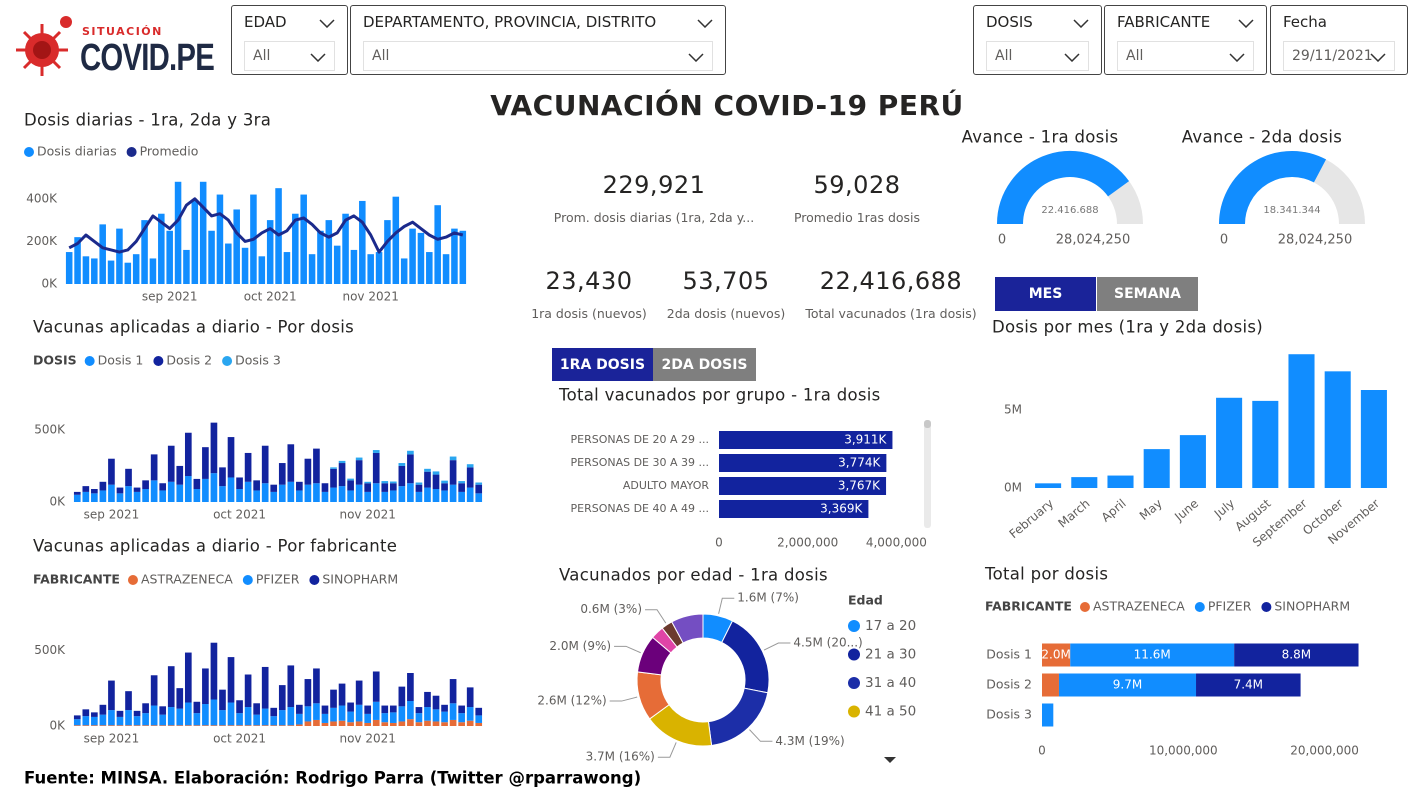 The image size is (1425, 793). I want to click on y-tick-label: Dosis 1, so click(1009, 654).